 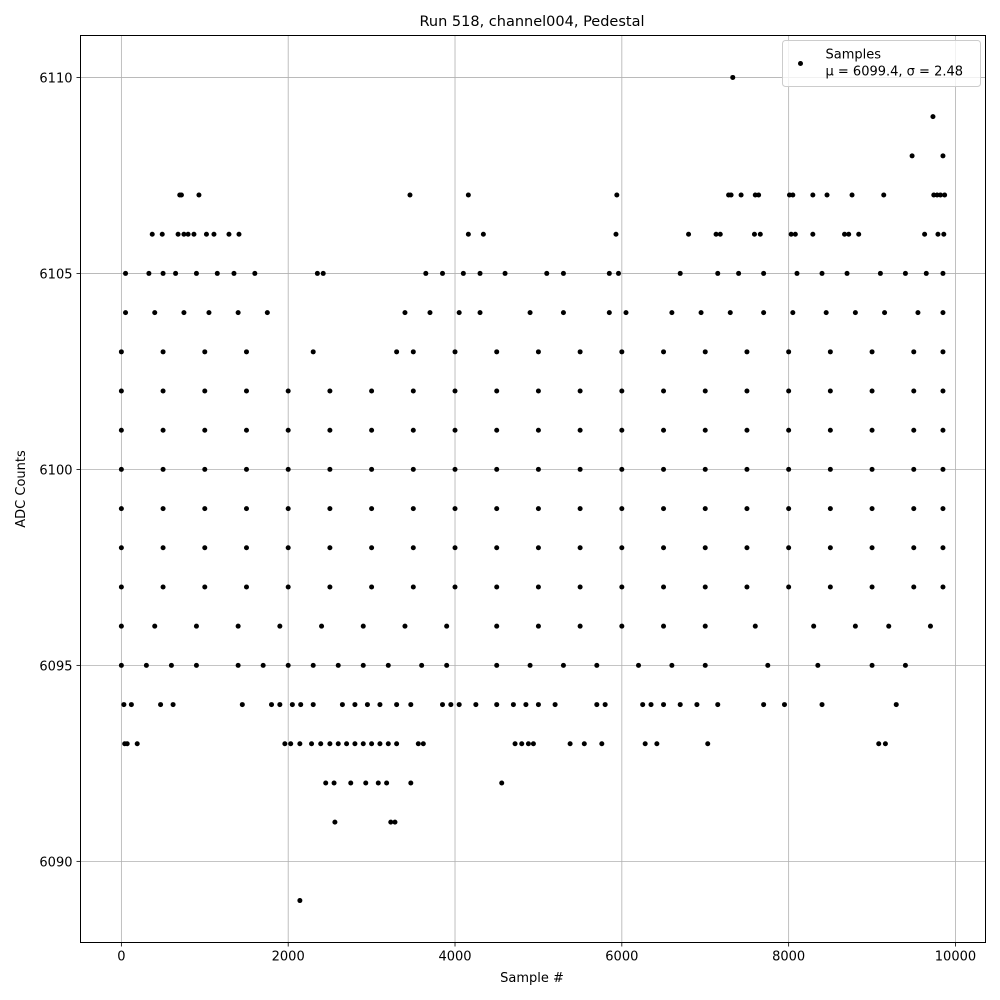 I want to click on x-axis-label: Sample #, so click(x=532, y=978).